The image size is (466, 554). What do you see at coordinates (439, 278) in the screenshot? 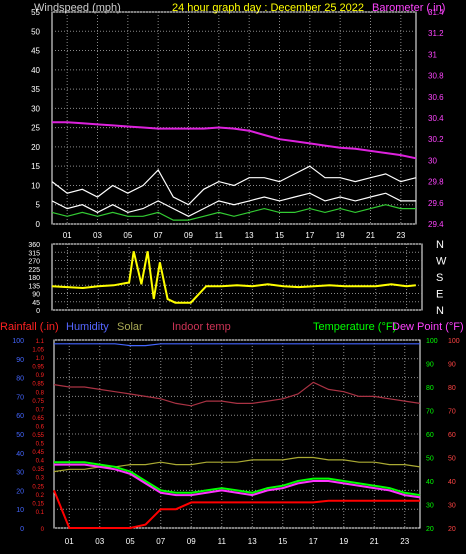
I see `direction-label: S` at bounding box center [439, 278].